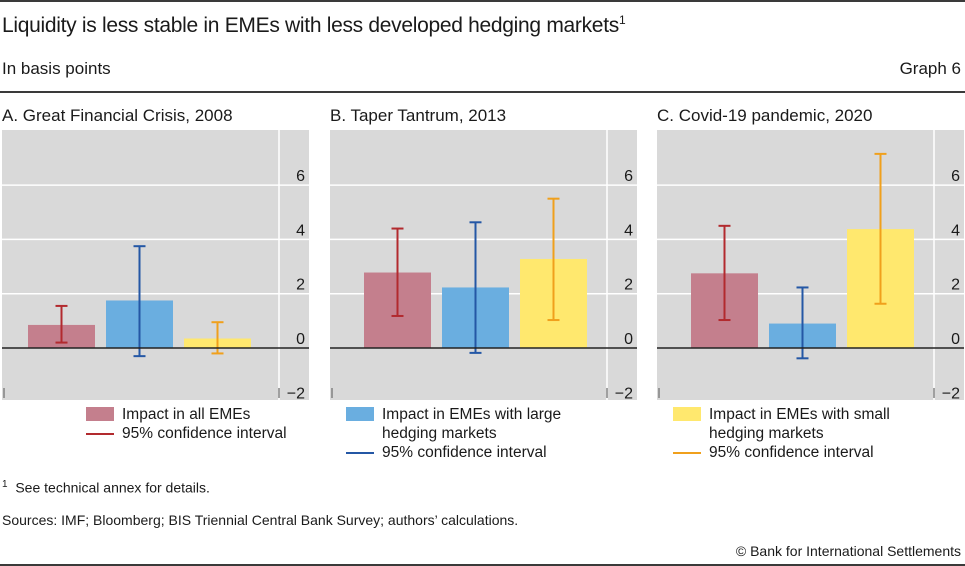 Image resolution: width=965 pixels, height=566 pixels. Describe the element at coordinates (848, 551) in the screenshot. I see `copyright: © Bank for International Settlements` at that location.